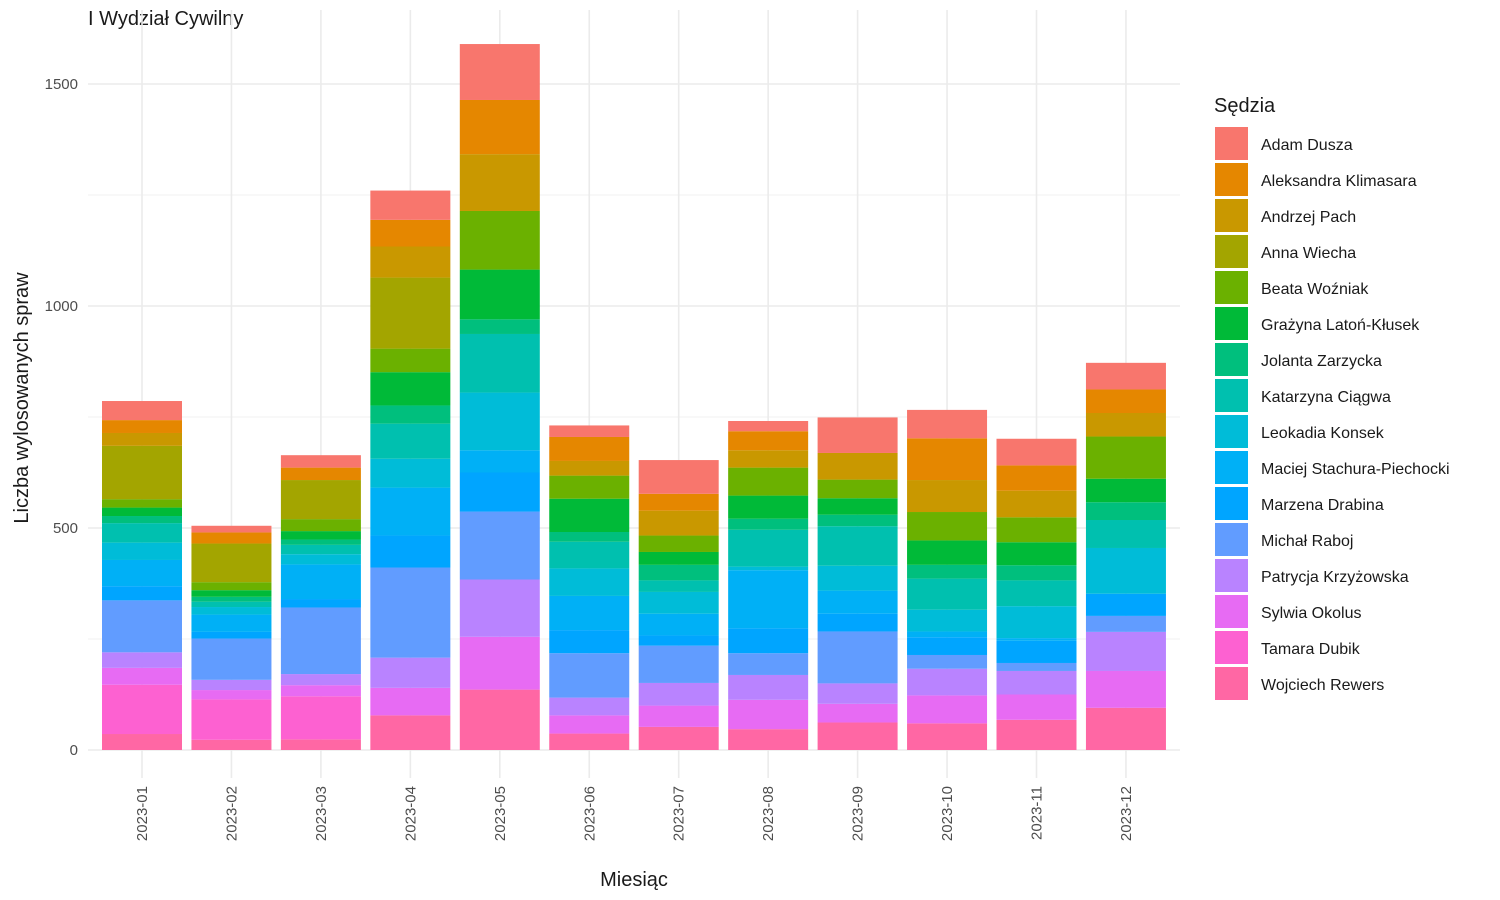 This screenshot has width=1500, height=900. I want to click on bar-segment: Michał Raboj 2023-04: 203, so click(410, 612).